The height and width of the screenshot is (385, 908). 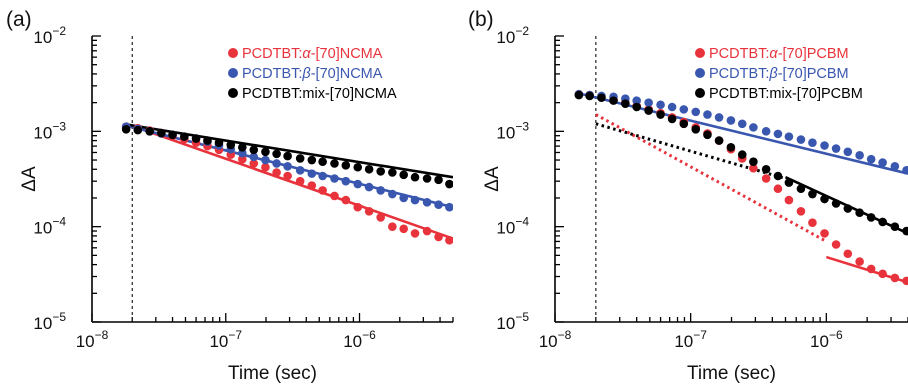 I want to click on legend-entry: PCDTBT:mix-[70]NCMA, so click(x=319, y=94).